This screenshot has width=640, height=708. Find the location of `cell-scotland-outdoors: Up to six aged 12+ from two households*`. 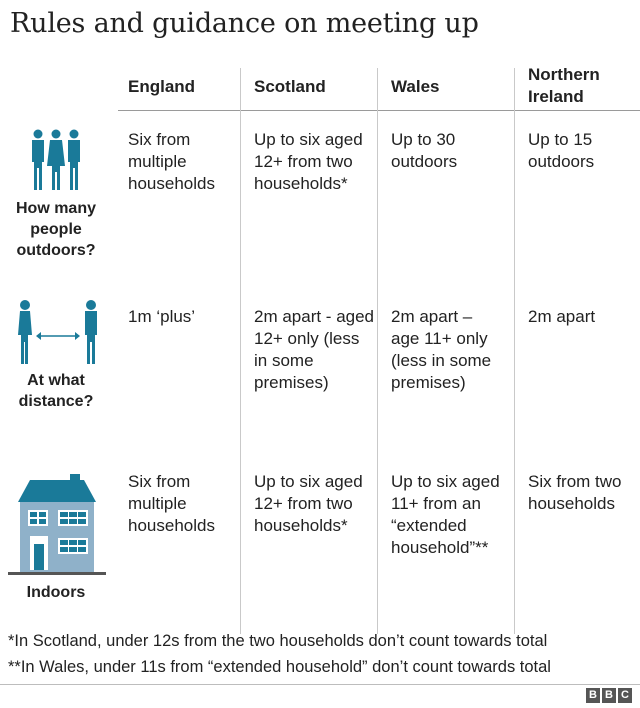

cell-scotland-outdoors: Up to six aged 12+ from two households* is located at coordinates (308, 161).